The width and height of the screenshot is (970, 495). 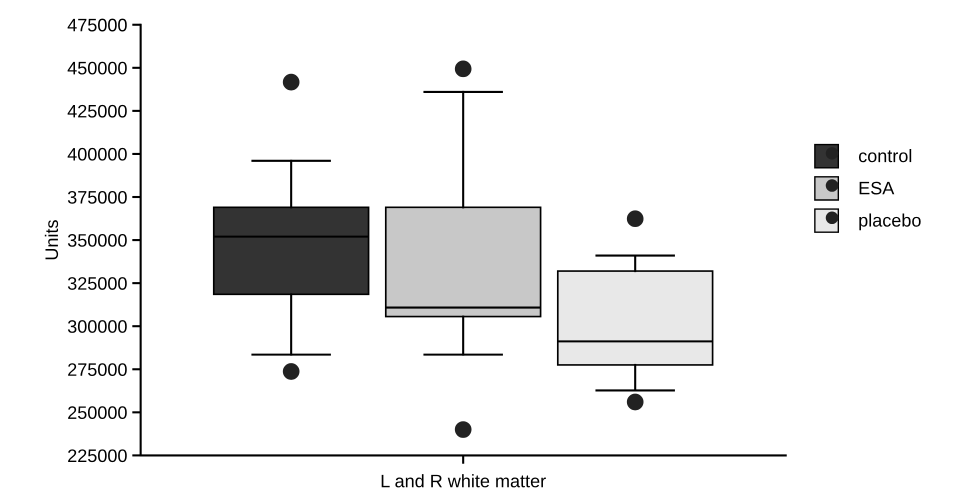 I want to click on y-tick-label: 375000, so click(x=97, y=197).